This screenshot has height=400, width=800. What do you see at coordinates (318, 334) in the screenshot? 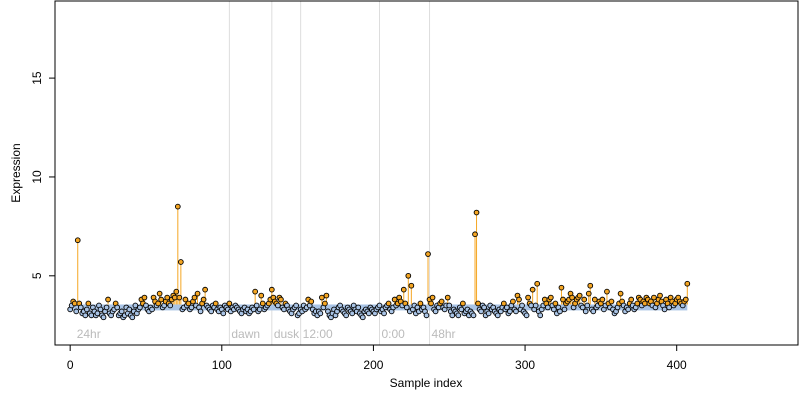
I see `period-label: 12:00` at bounding box center [318, 334].